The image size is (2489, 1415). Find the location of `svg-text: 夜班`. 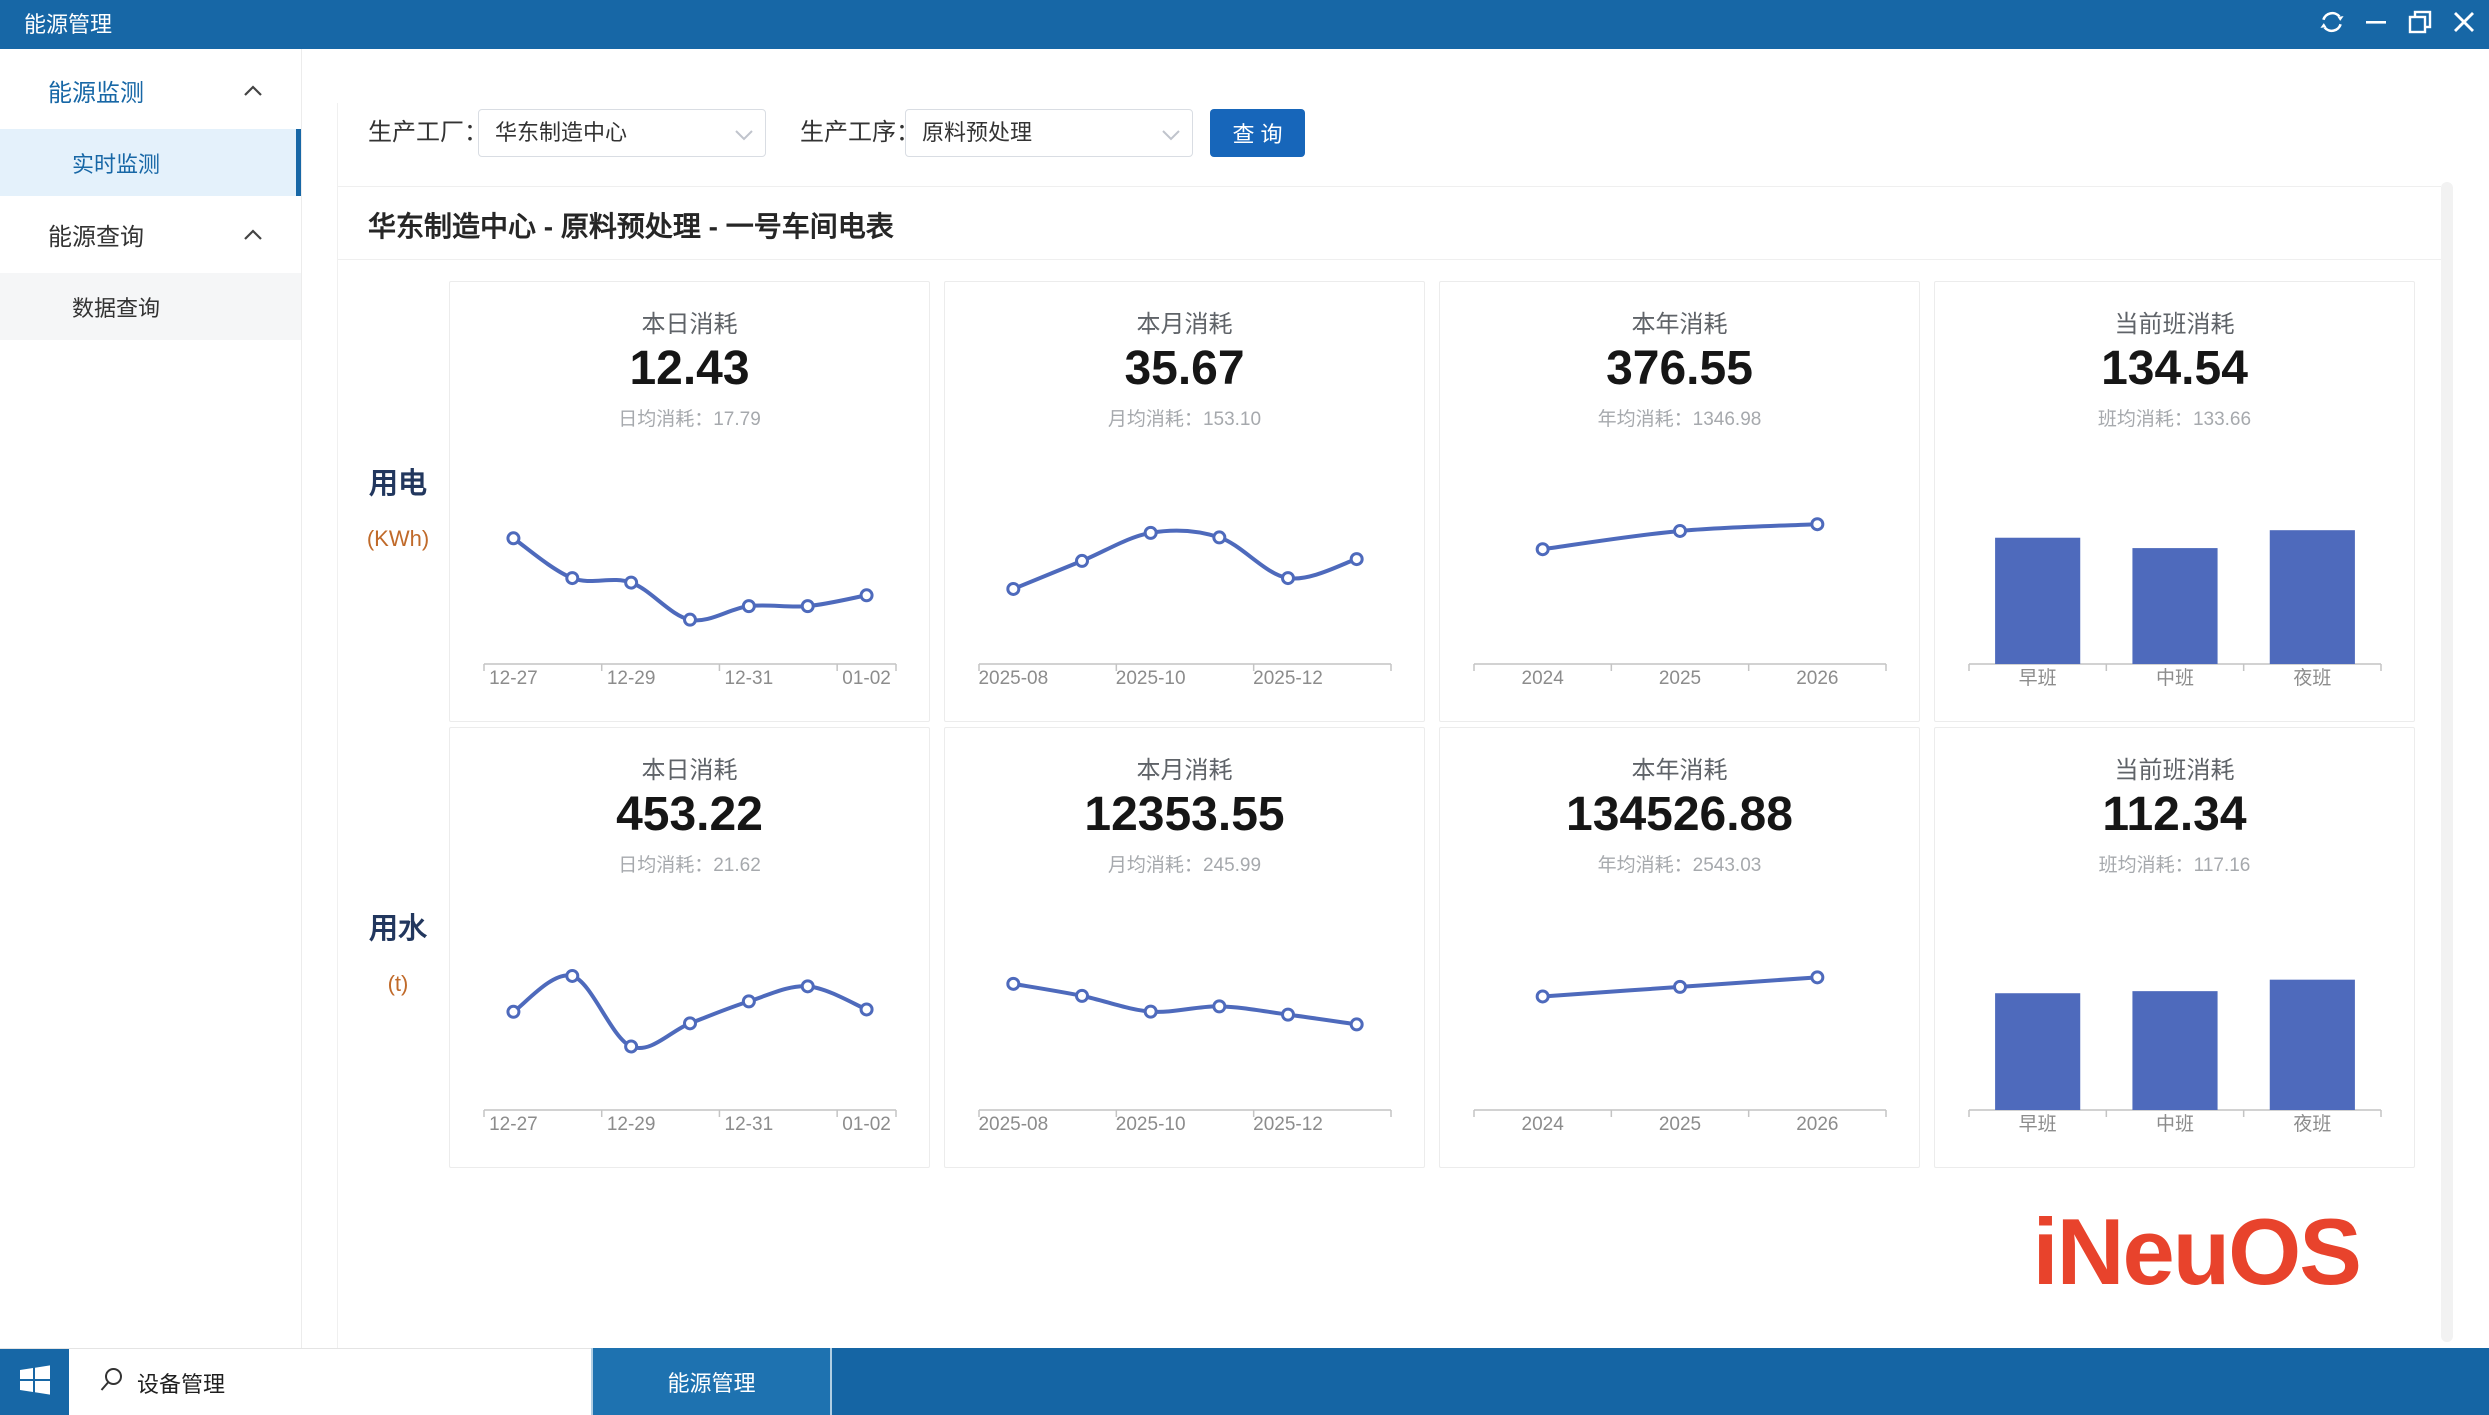

svg-text: 夜班 is located at coordinates (2312, 1124).